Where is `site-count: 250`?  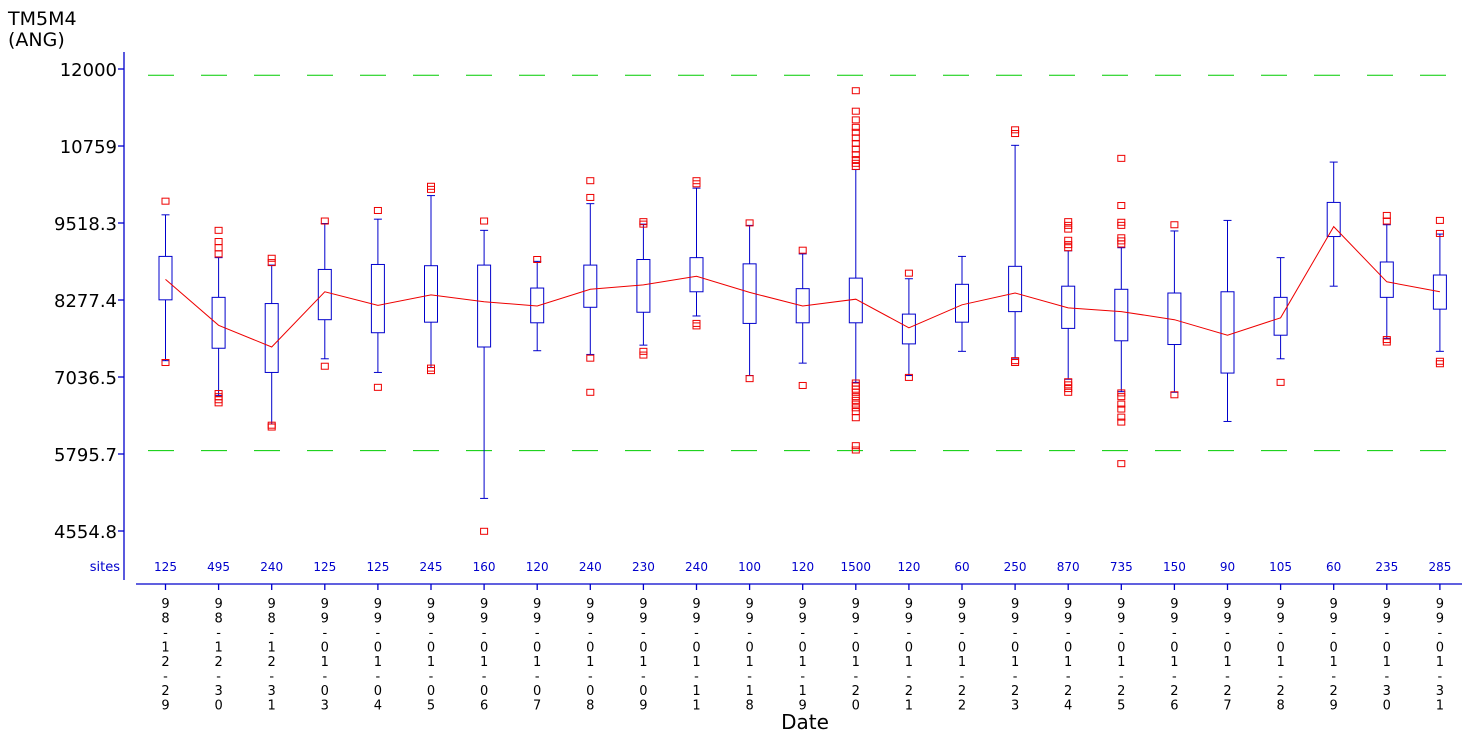
site-count: 250 is located at coordinates (1015, 567).